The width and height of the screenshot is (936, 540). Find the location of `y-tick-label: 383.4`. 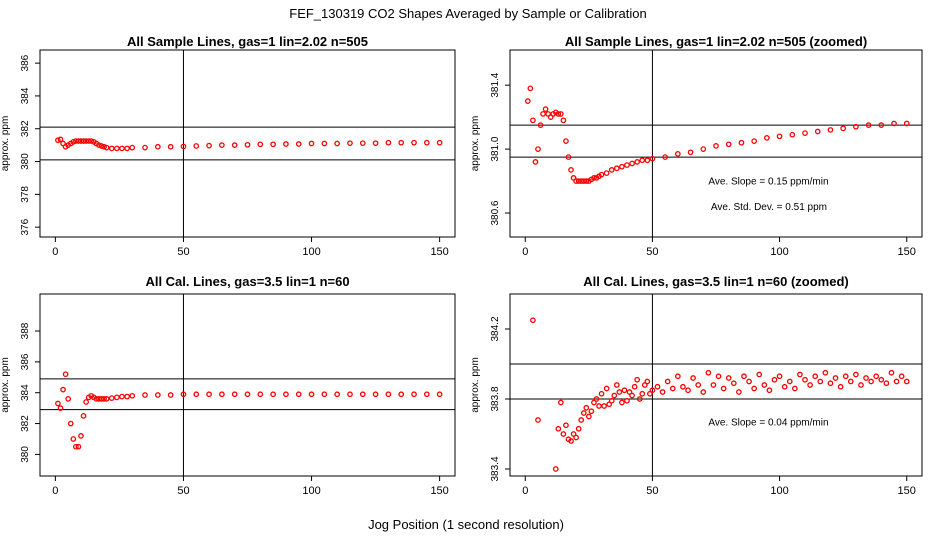

y-tick-label: 383.4 is located at coordinates (495, 468).